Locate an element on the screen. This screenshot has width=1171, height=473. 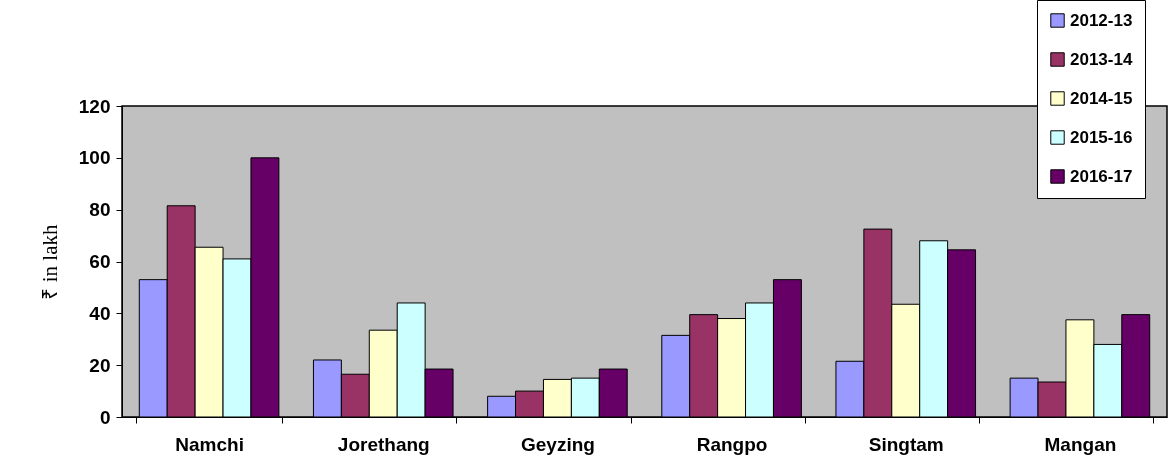
y-tick-label: 120 is located at coordinates (94, 106).